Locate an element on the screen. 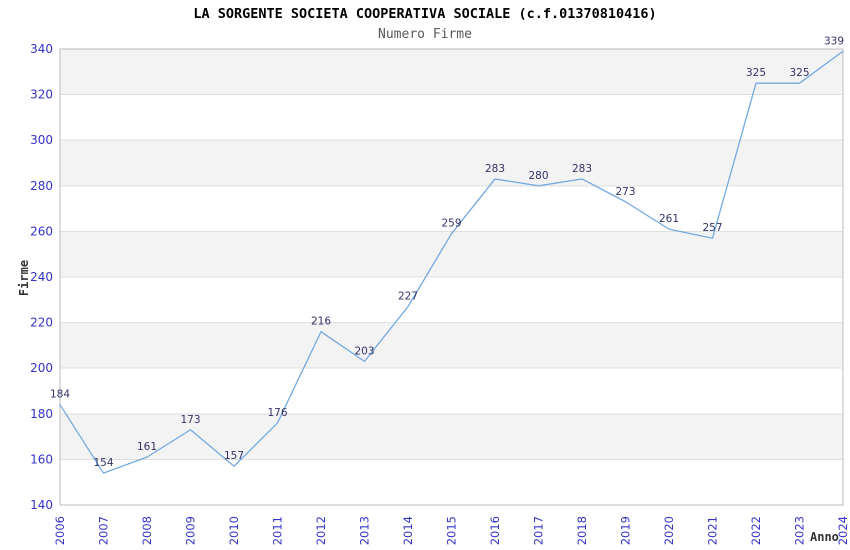 Image resolution: width=850 pixels, height=550 pixels. x-tick-label: 2023 is located at coordinates (800, 530).